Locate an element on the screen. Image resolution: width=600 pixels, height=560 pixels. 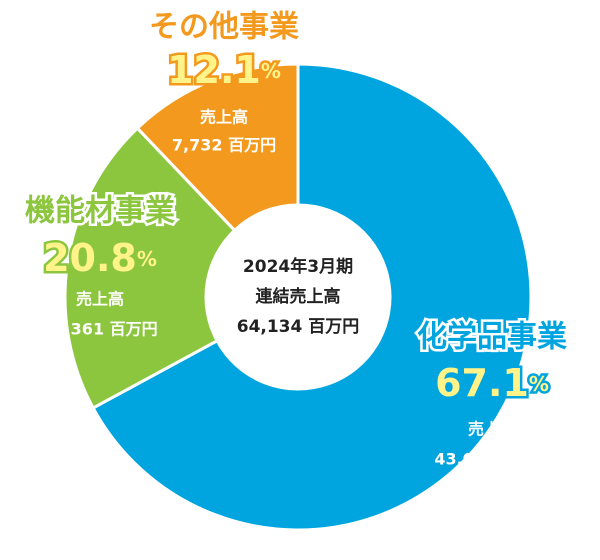
percent-value: 12.1 is located at coordinates (214, 70).